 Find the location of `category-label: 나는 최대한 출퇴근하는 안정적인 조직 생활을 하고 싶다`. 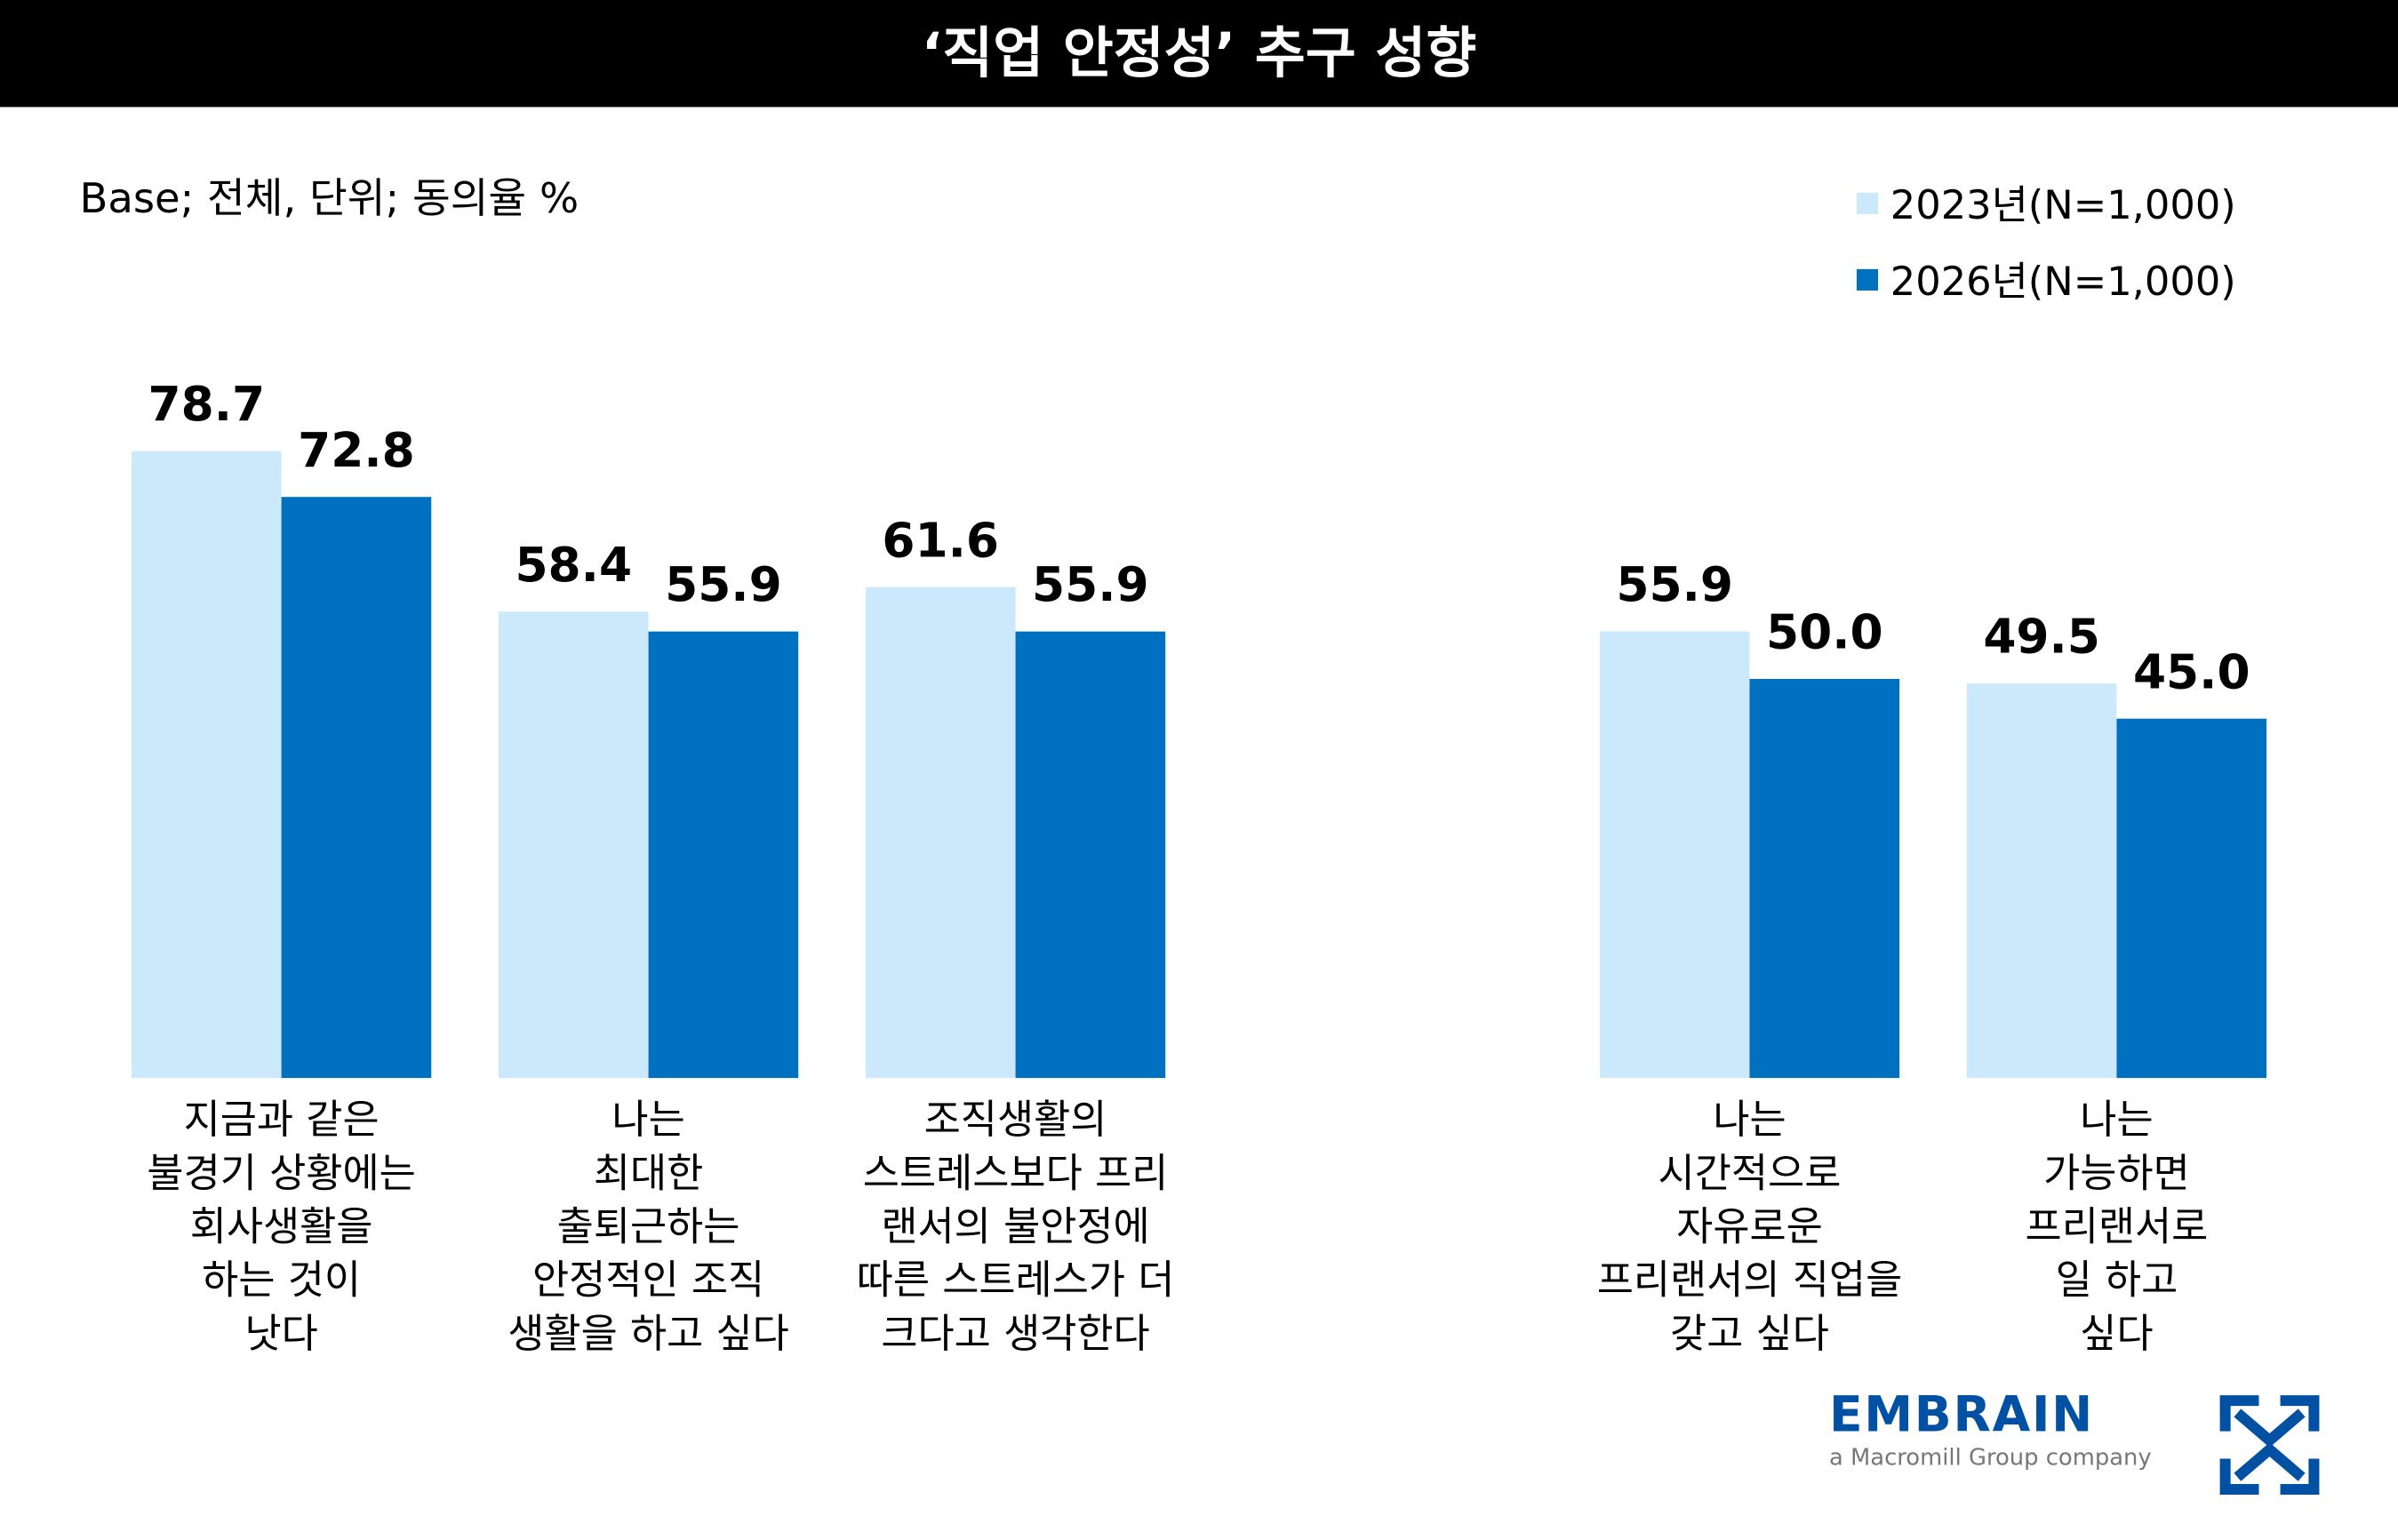

category-label: 나는 최대한 출퇴근하는 안정적인 조직 생활을 하고 싶다 is located at coordinates (648, 1227).